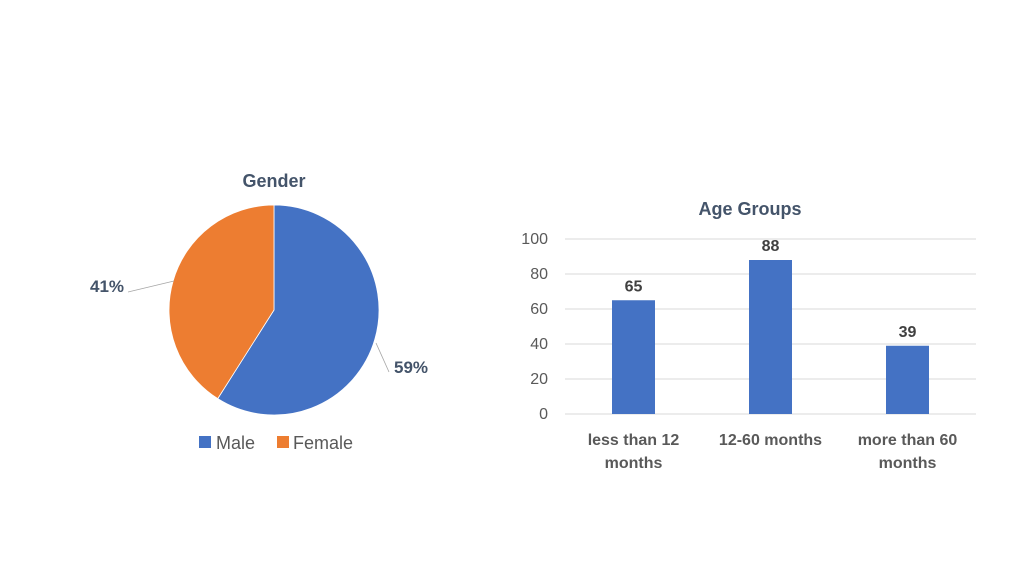 The image size is (1024, 576). What do you see at coordinates (273, 181) in the screenshot?
I see `gender-chart-title: Gender` at bounding box center [273, 181].